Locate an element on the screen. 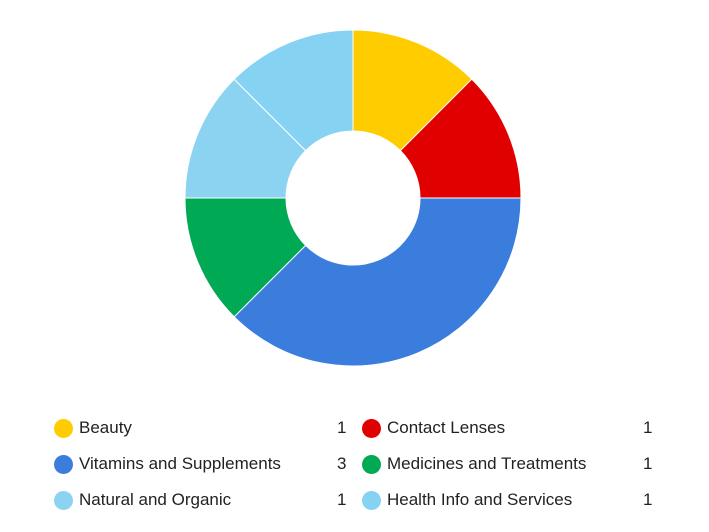  legend-item-health-info-and-services: Health Info and Services is located at coordinates (467, 500).